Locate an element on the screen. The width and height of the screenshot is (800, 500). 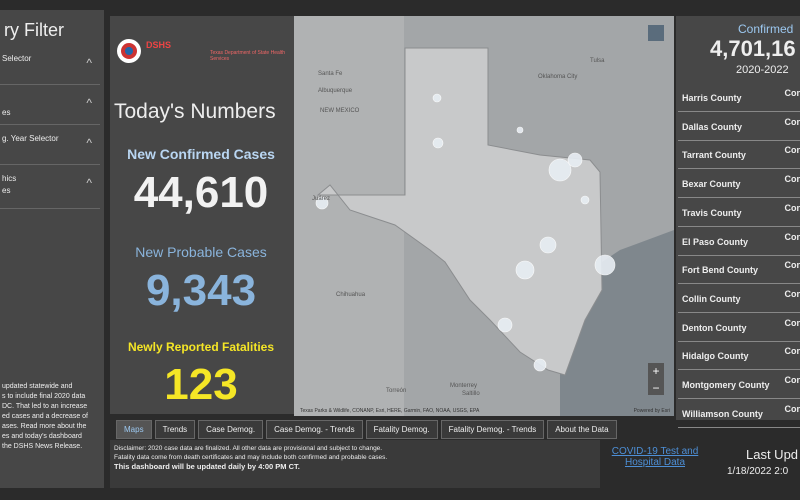
county-total: 4,701,16 is located at coordinates (753, 48).